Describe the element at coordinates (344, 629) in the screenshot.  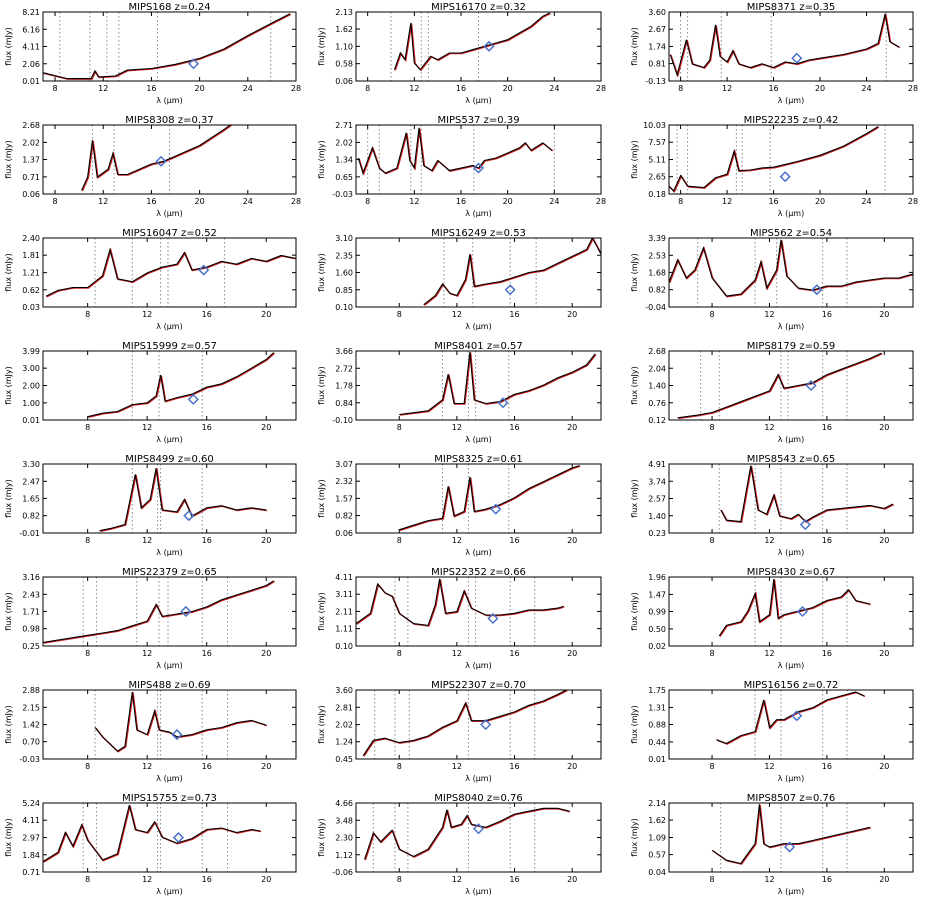
I see `y-tick-label: 1.11` at that location.